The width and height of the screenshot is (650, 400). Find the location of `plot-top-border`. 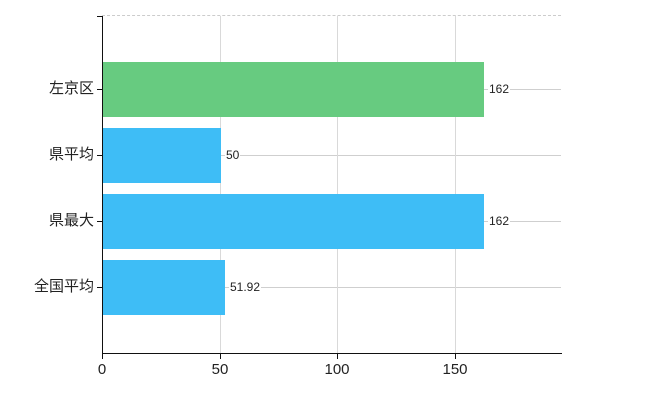

plot-top-border is located at coordinates (331, 15).